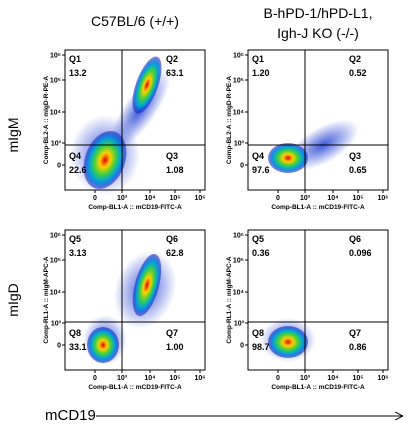 The height and width of the screenshot is (430, 410). What do you see at coordinates (78, 347) in the screenshot?
I see `quadrant-value: 33.1` at bounding box center [78, 347].